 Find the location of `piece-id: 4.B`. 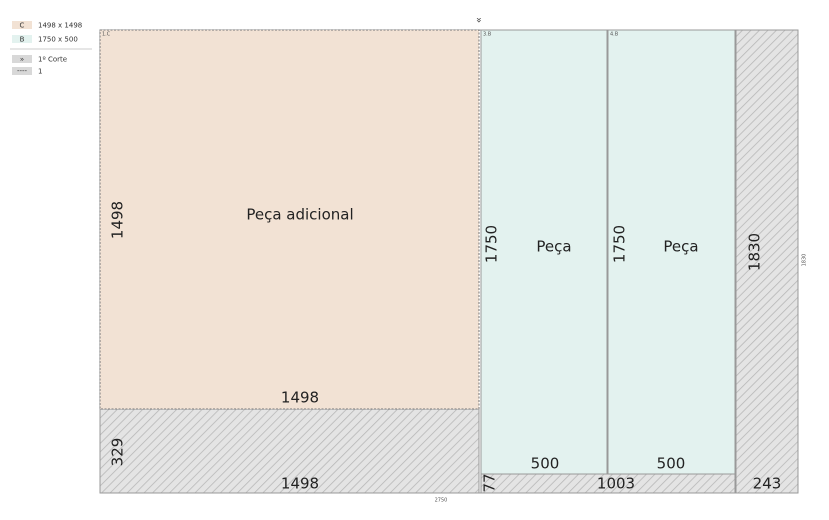

piece-id: 4.B is located at coordinates (614, 35).